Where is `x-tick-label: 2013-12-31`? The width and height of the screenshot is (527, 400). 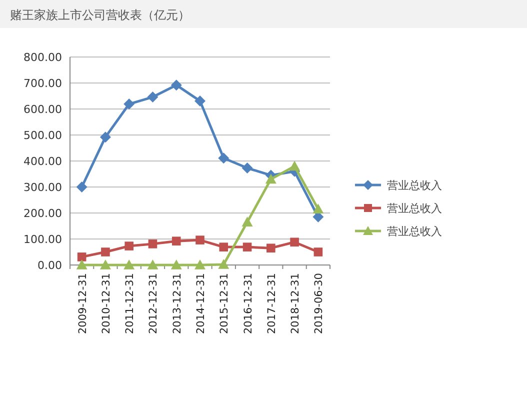
x-tick-label: 2013-12-31 is located at coordinates (177, 303).